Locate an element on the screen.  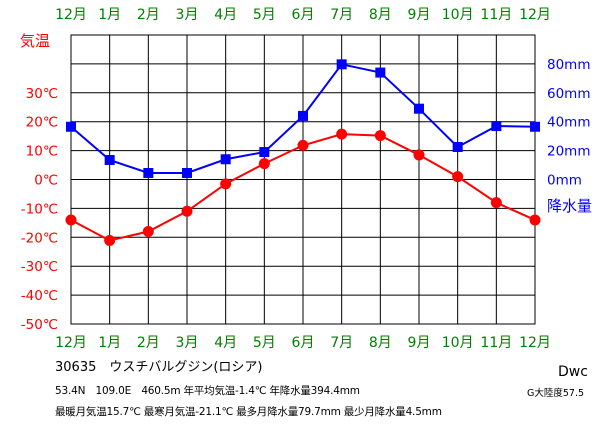
precipitation-axis-ticks: 80mm 60mm 40mm 20mm 0mm is located at coordinates (568, 123).